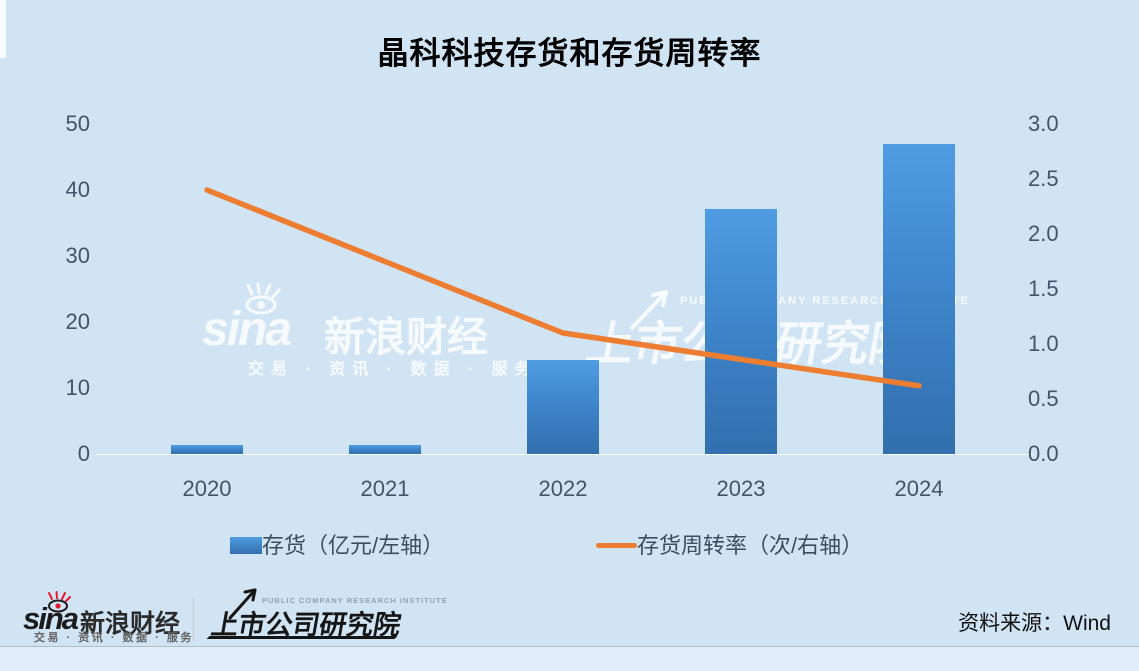 Image resolution: width=1139 pixels, height=671 pixels. What do you see at coordinates (1043, 343) in the screenshot?
I see `y-axis-right-tick: 1.0` at bounding box center [1043, 343].